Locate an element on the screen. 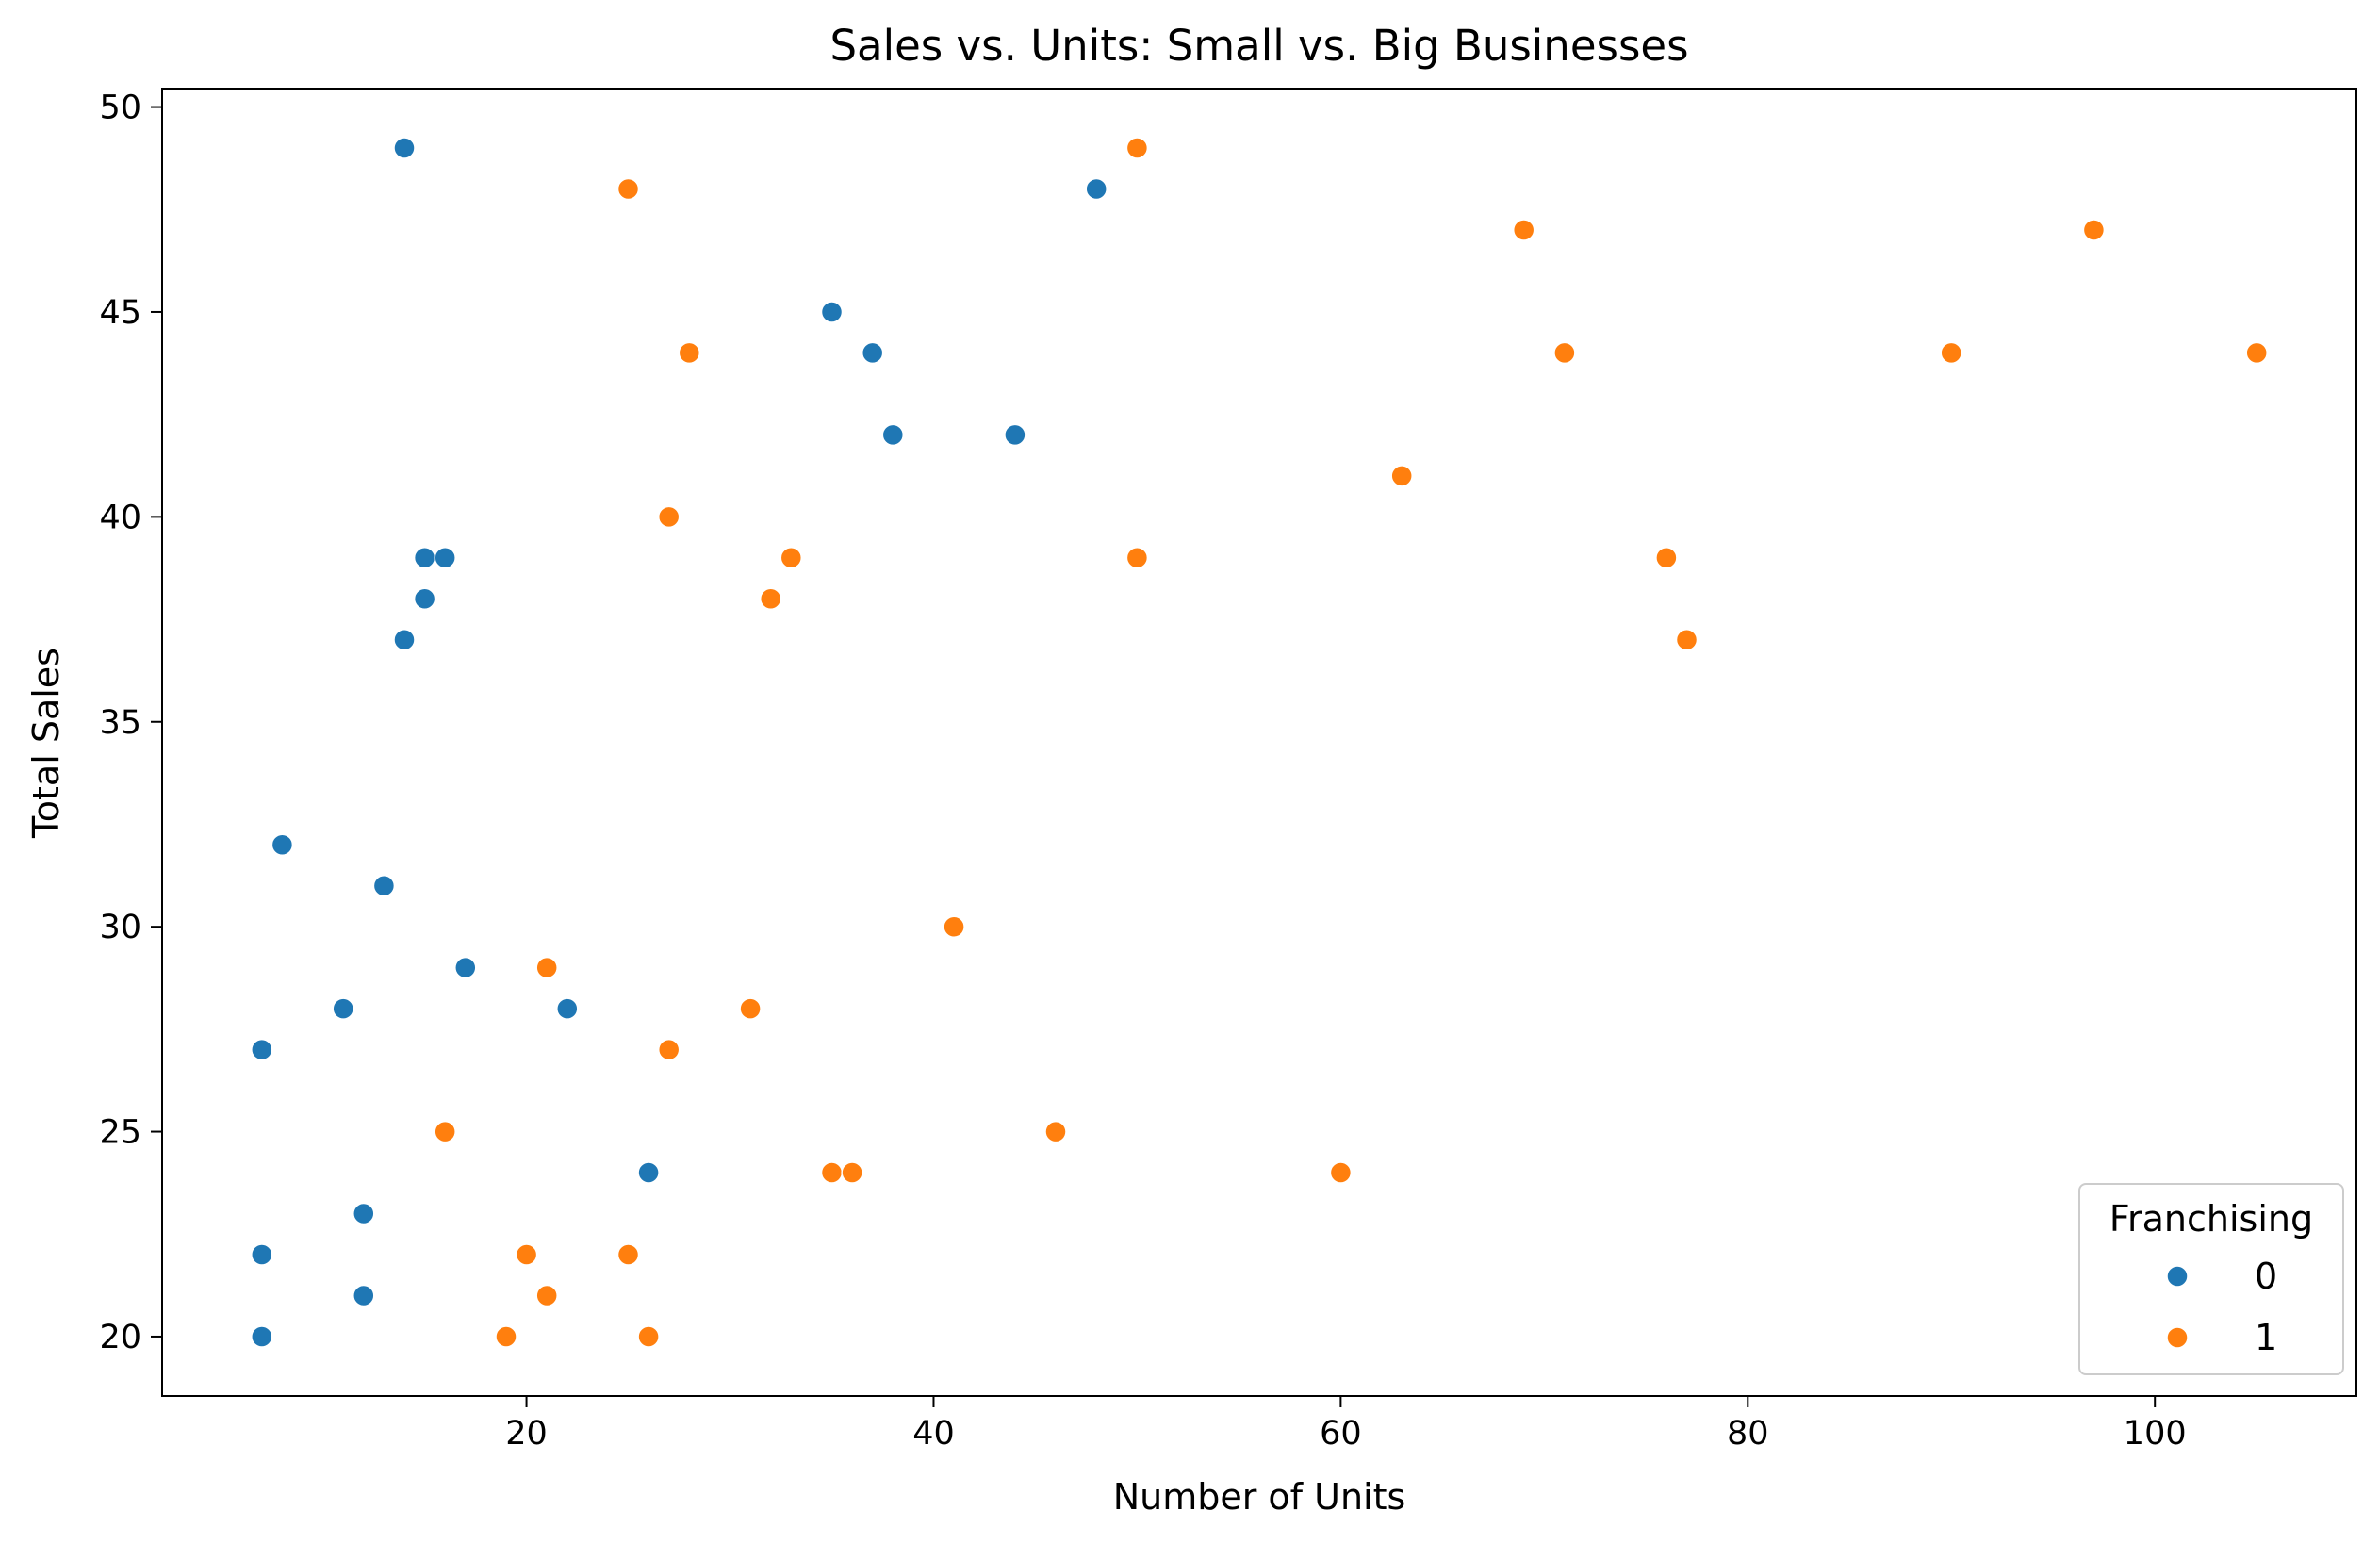  y-axis-ticks: 20 25 30 35 40 45 50 is located at coordinates (130, 723).